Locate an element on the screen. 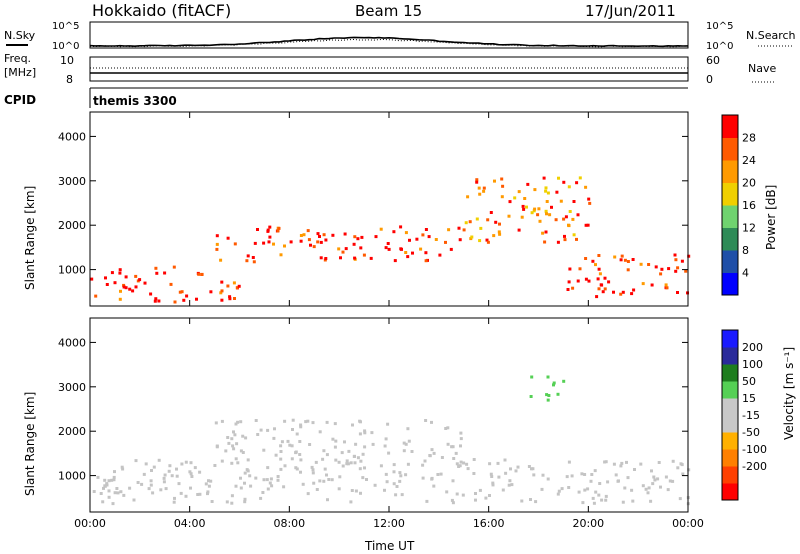 This screenshot has height=554, width=800. power-colorbar: 4 8 12 16 20 24 28 is located at coordinates (738, 205).